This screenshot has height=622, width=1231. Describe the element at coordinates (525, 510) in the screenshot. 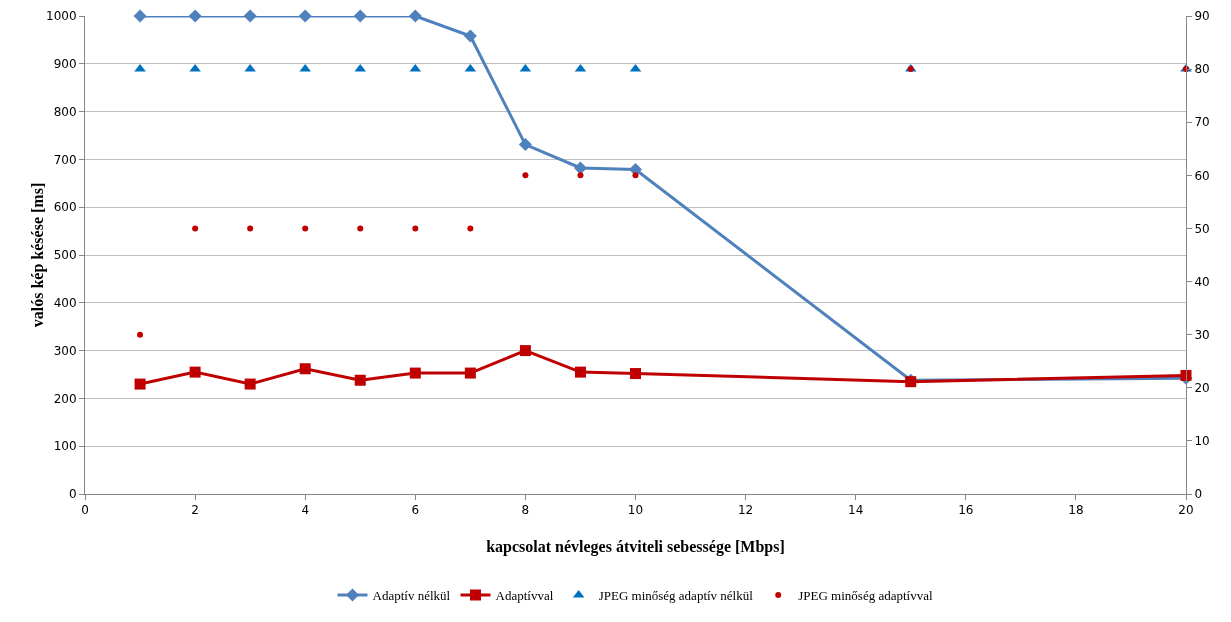

I see `x-tick-label: 8` at that location.